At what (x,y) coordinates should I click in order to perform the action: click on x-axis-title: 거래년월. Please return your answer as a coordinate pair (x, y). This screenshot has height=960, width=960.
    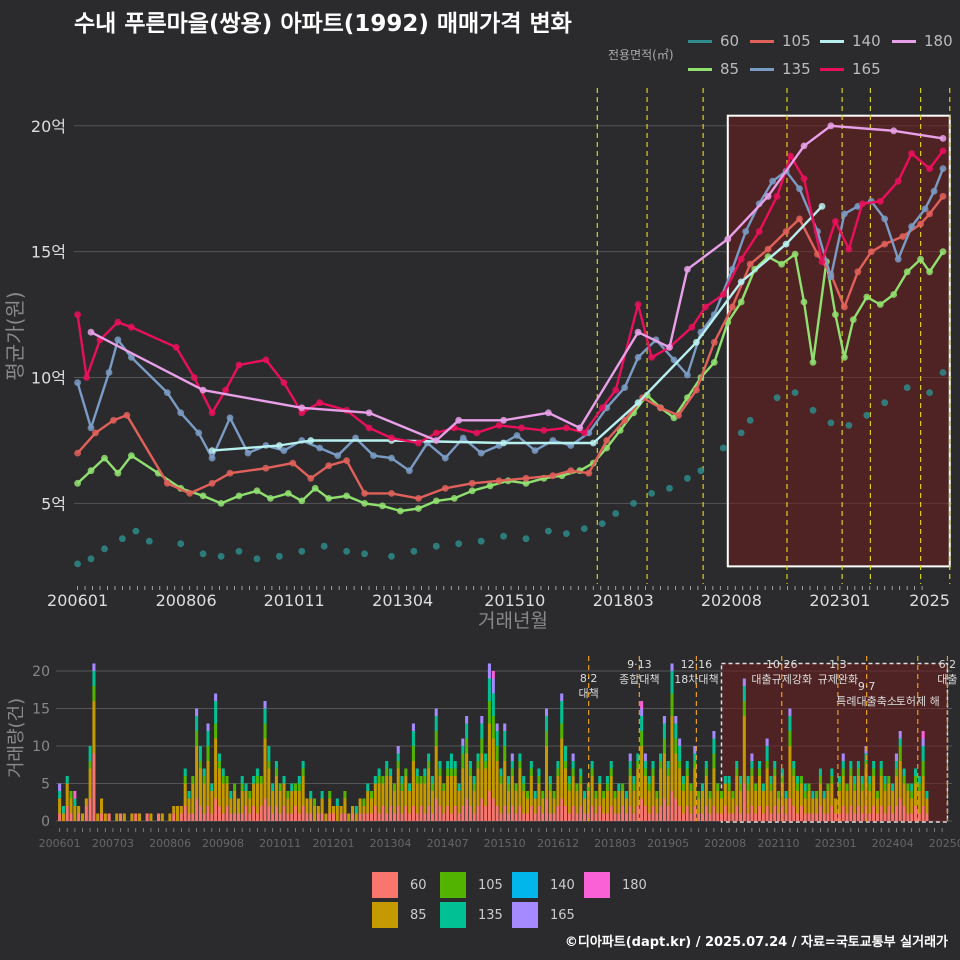
    Looking at the image, I should click on (513, 621).